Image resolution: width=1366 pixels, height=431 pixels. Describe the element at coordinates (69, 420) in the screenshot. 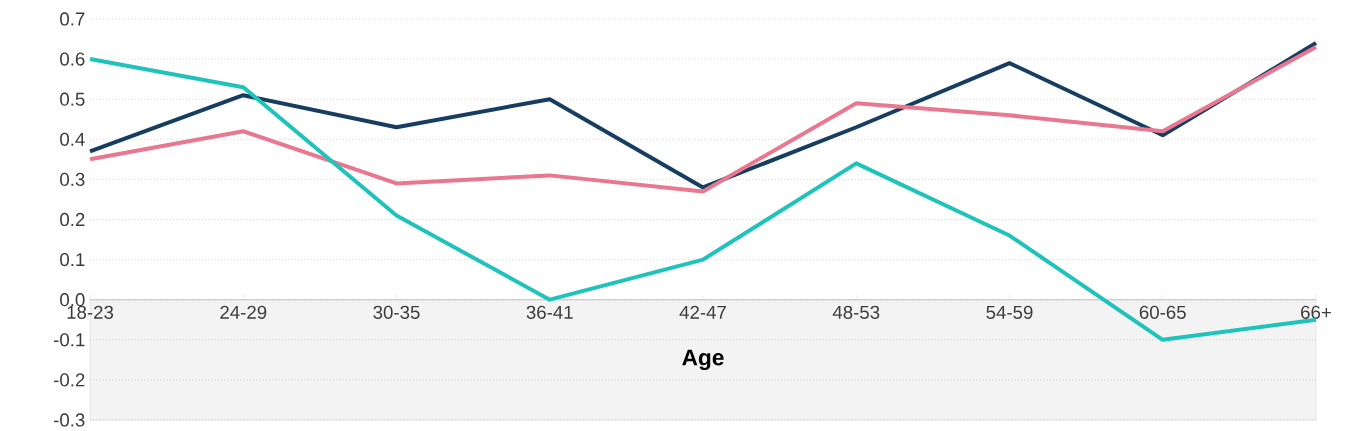

I see `y-tick-label: -0.3` at that location.